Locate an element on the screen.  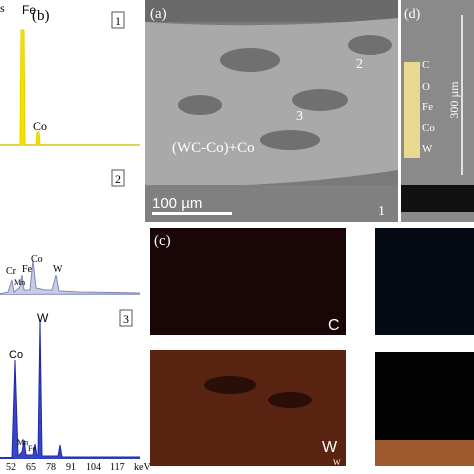
scale-bar-label: 100 µm is located at coordinates (177, 203).